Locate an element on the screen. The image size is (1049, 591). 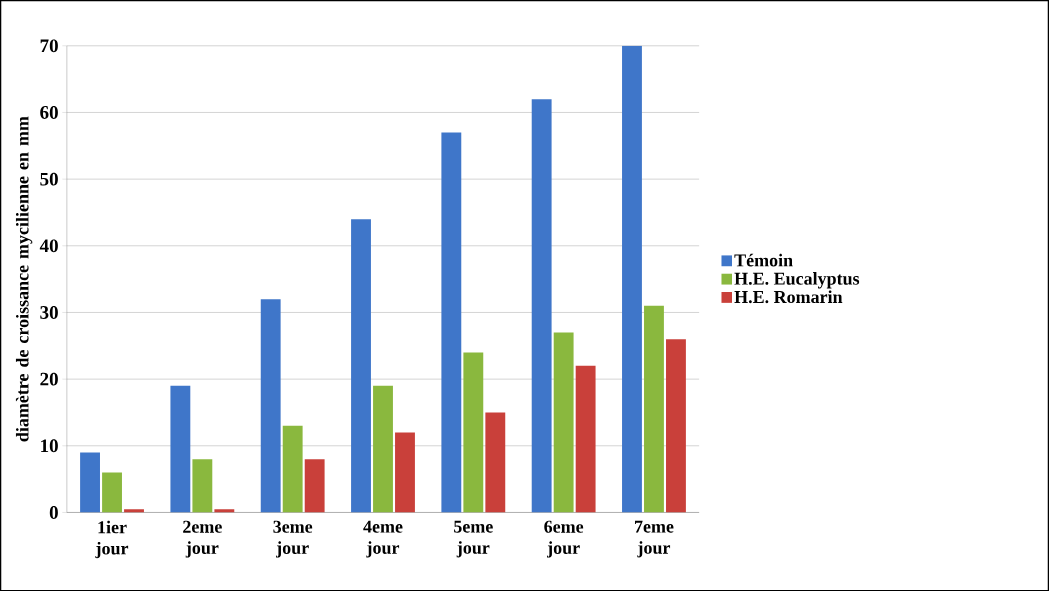
y-axis-title: diamètre de croissance mycilienne en mm is located at coordinates (24, 279).